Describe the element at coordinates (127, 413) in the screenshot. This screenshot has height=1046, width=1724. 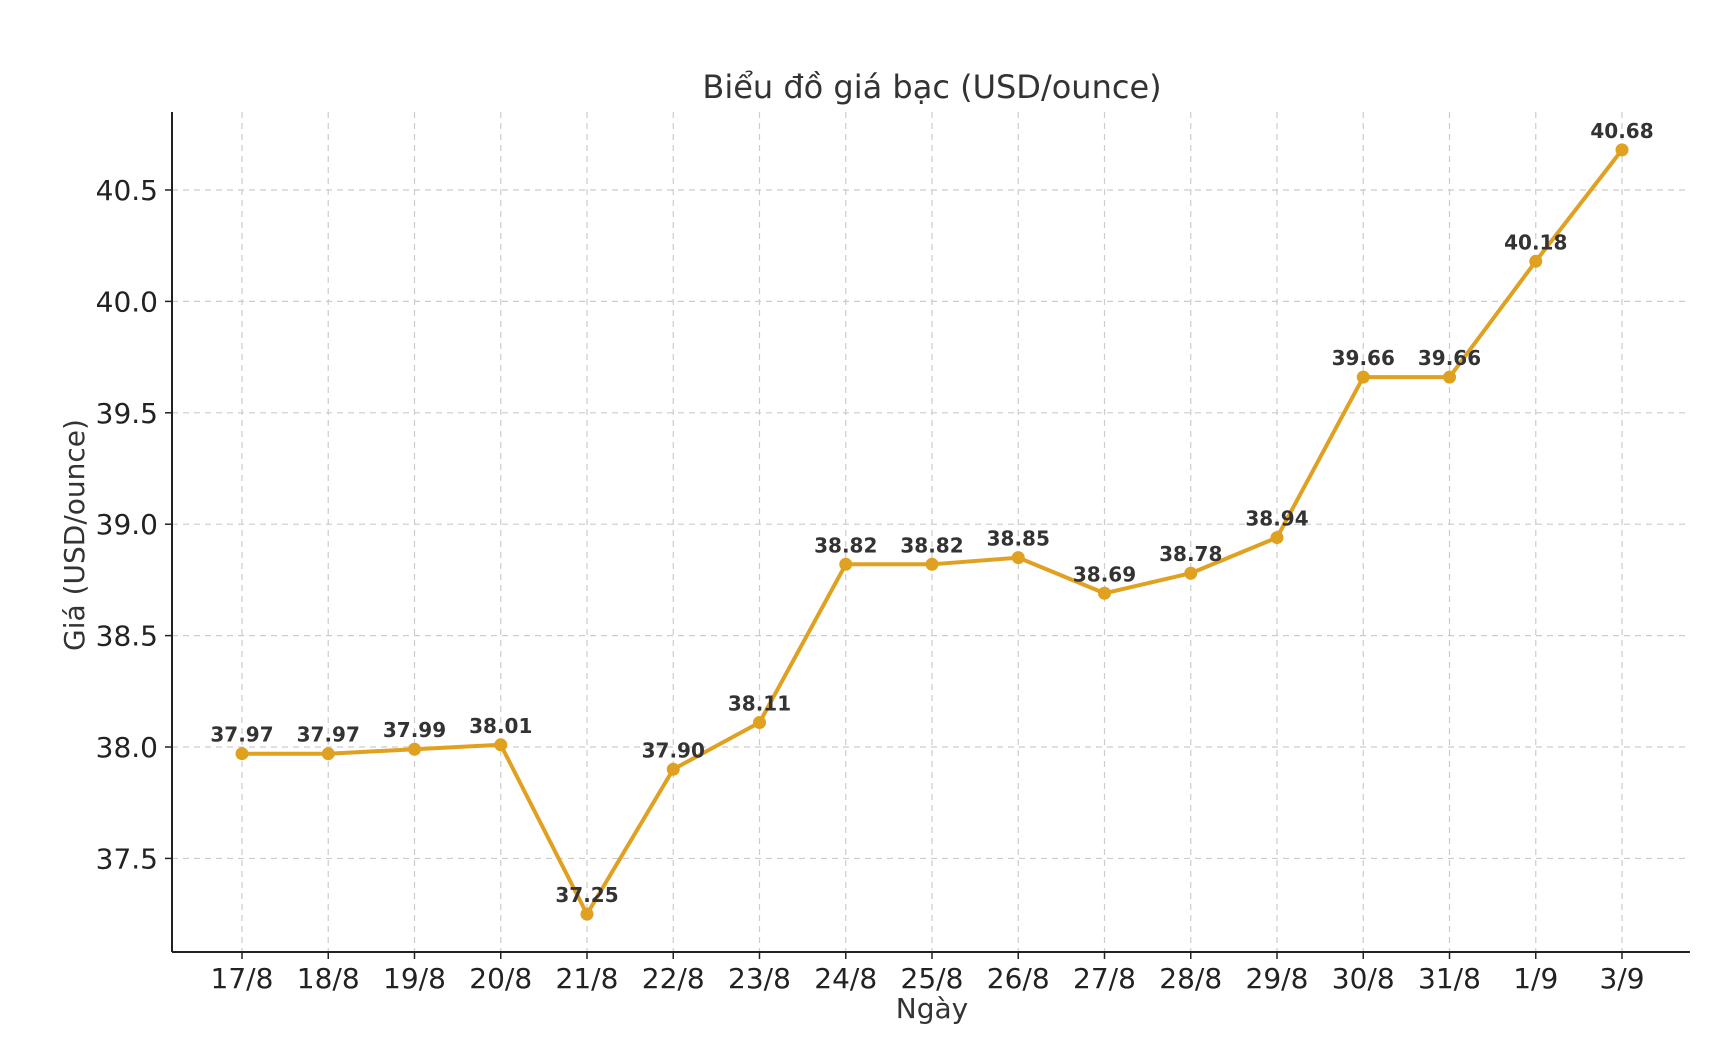
I see `y-tick-label: 39.5` at that location.